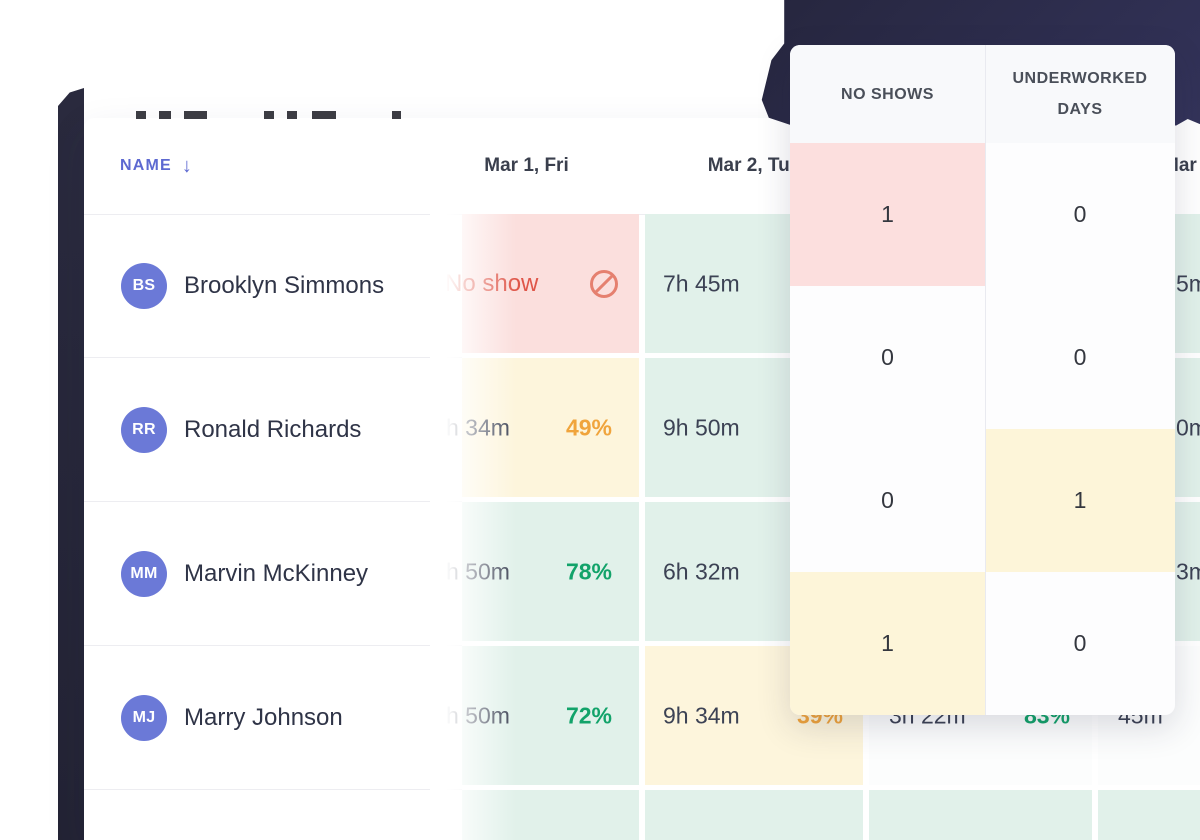 The width and height of the screenshot is (1200, 840). I want to click on name-column-sort: NAME ↓, so click(156, 166).